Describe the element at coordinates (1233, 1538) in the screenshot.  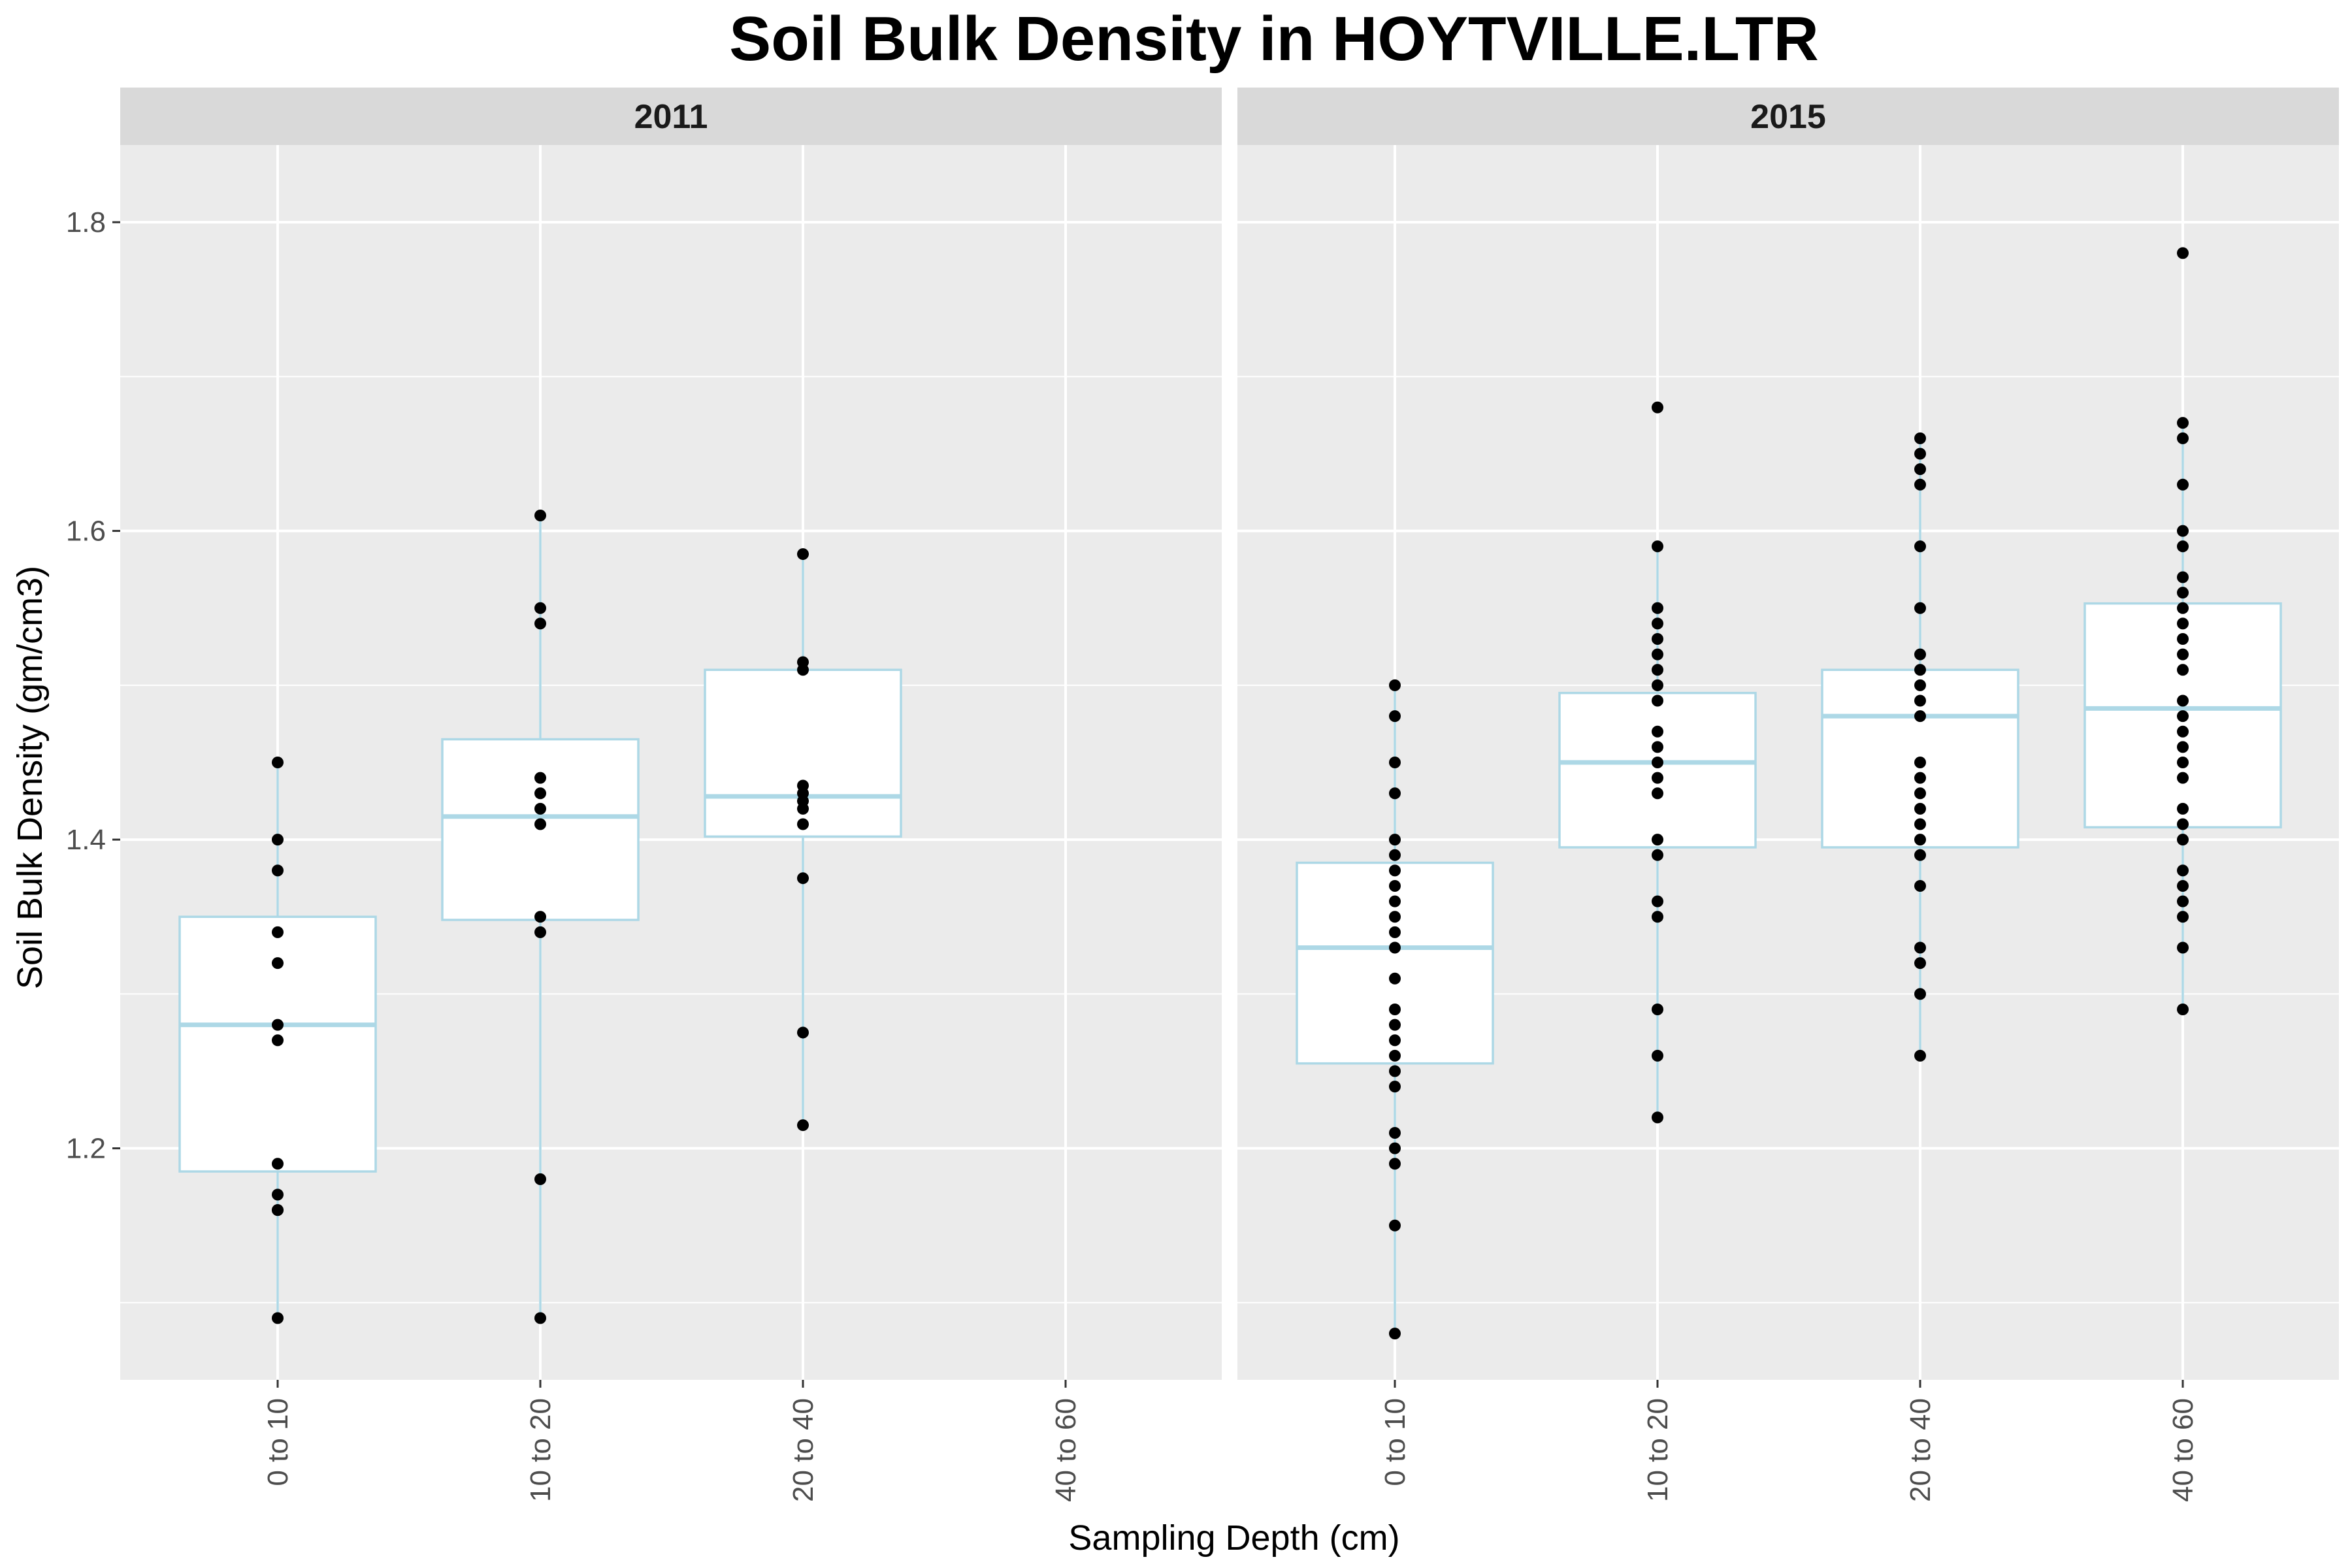
I see `x-axis-title: Sampling Depth (cm)` at that location.